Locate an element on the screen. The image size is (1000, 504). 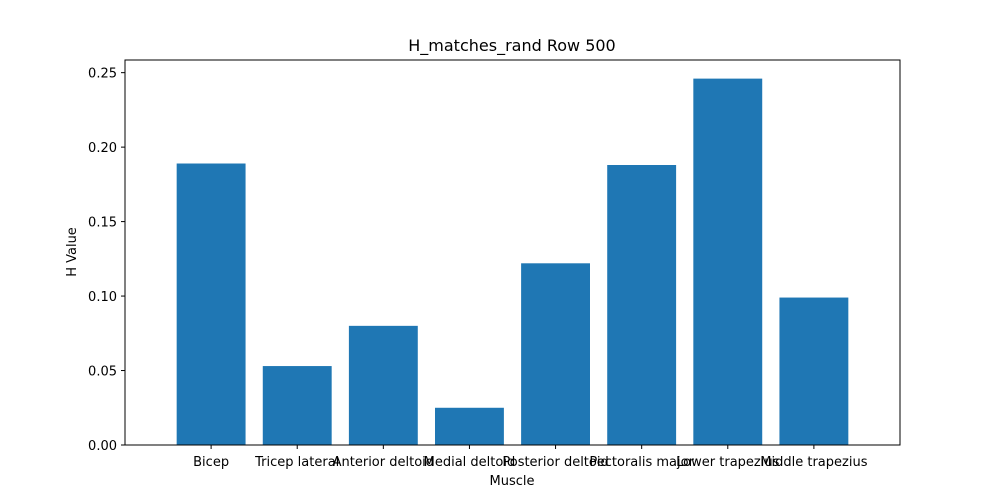
x-tick-label: Bicep is located at coordinates (211, 462).